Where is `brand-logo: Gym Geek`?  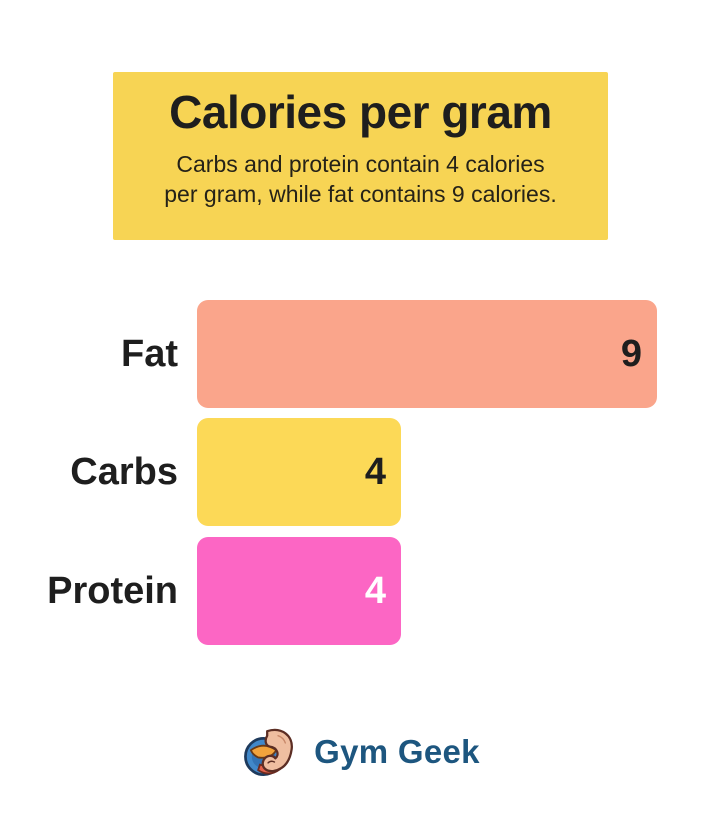
brand-logo: Gym Geek is located at coordinates (360, 752).